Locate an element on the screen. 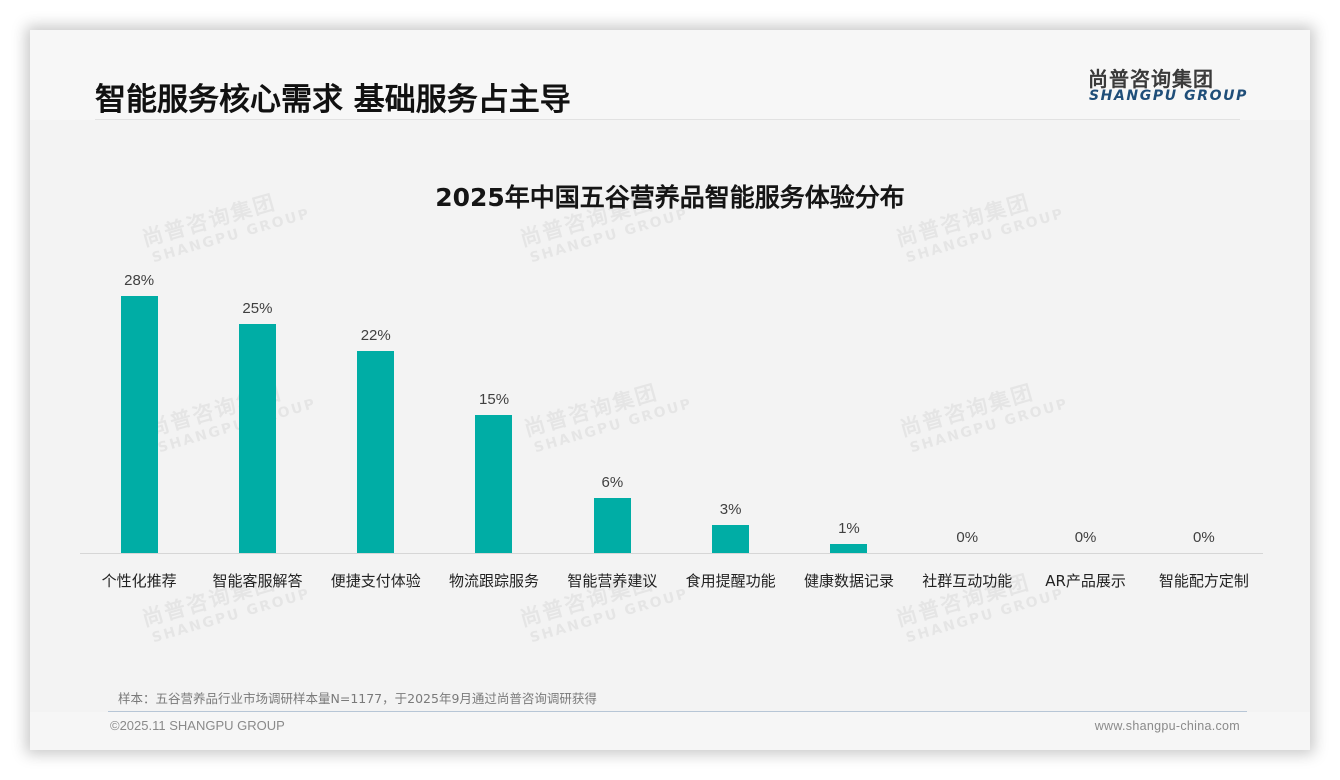 The height and width of the screenshot is (780, 1340). data-label: 1% is located at coordinates (849, 528).